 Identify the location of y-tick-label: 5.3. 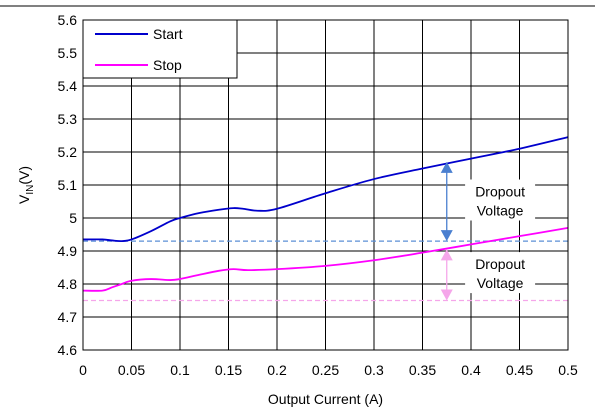
(68, 119).